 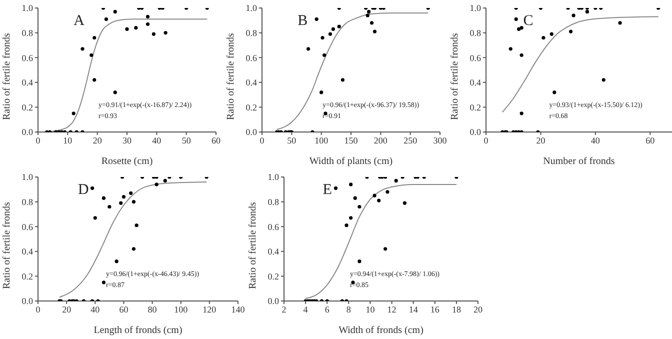 I want to click on annotation: A, so click(x=79, y=21).